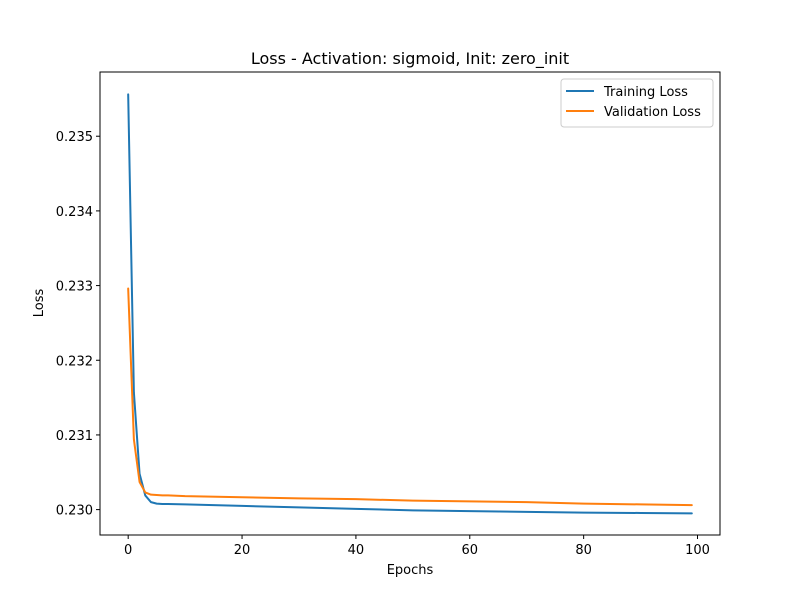  I want to click on y-tick-label: 0.230, so click(74, 511).